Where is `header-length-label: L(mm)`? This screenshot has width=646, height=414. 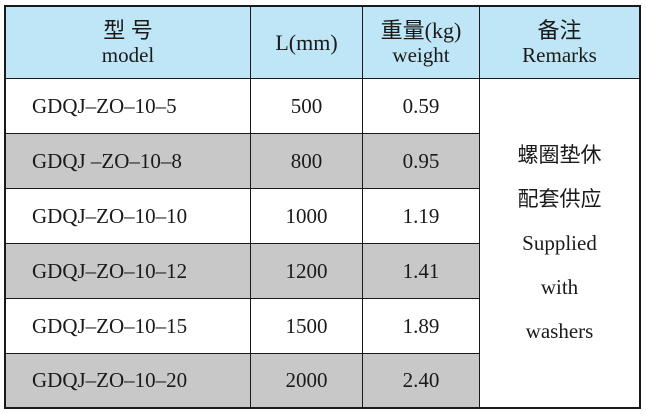
header-length-label: L(mm) is located at coordinates (306, 42).